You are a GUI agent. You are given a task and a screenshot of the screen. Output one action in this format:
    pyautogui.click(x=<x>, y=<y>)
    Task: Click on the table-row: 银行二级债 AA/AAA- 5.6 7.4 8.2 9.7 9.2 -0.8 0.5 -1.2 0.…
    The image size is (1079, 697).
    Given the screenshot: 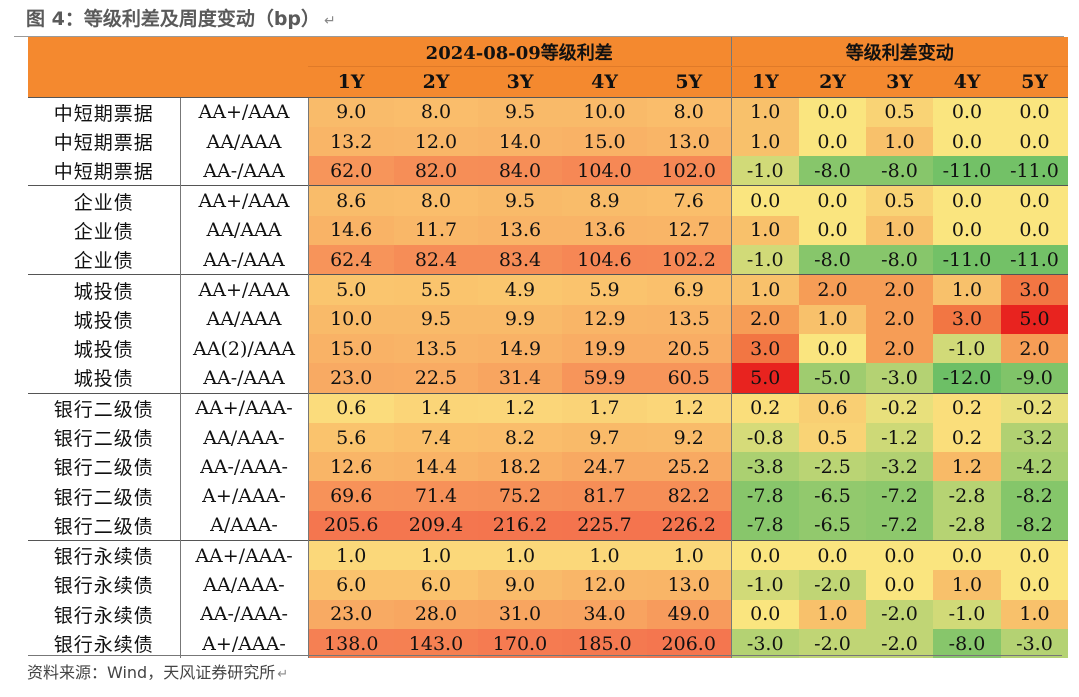 What is the action you would take?
    pyautogui.click(x=548, y=437)
    